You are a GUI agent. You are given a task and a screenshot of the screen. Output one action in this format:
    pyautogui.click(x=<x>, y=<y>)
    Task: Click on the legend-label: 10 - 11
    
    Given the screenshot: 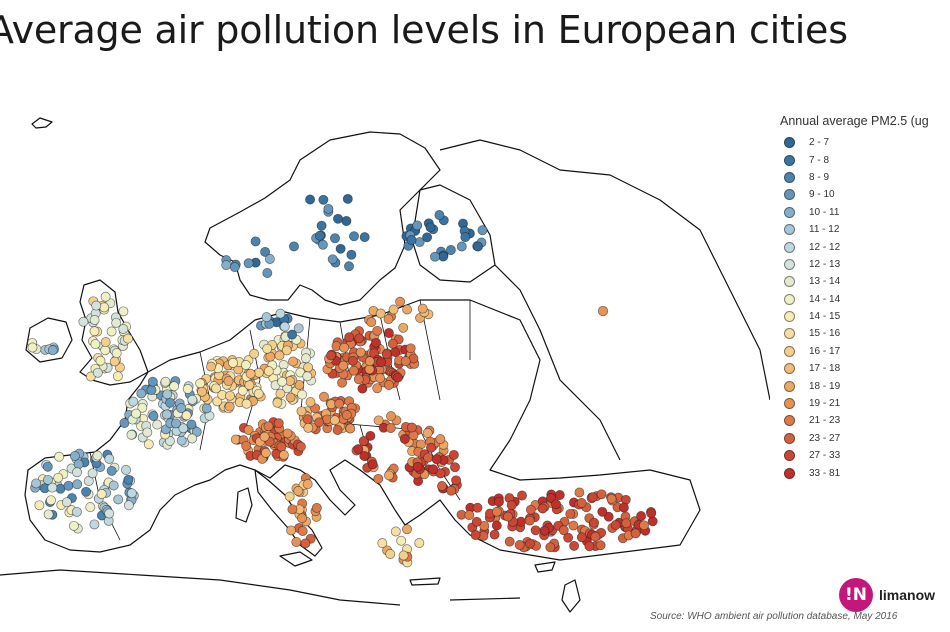 What is the action you would take?
    pyautogui.click(x=824, y=212)
    